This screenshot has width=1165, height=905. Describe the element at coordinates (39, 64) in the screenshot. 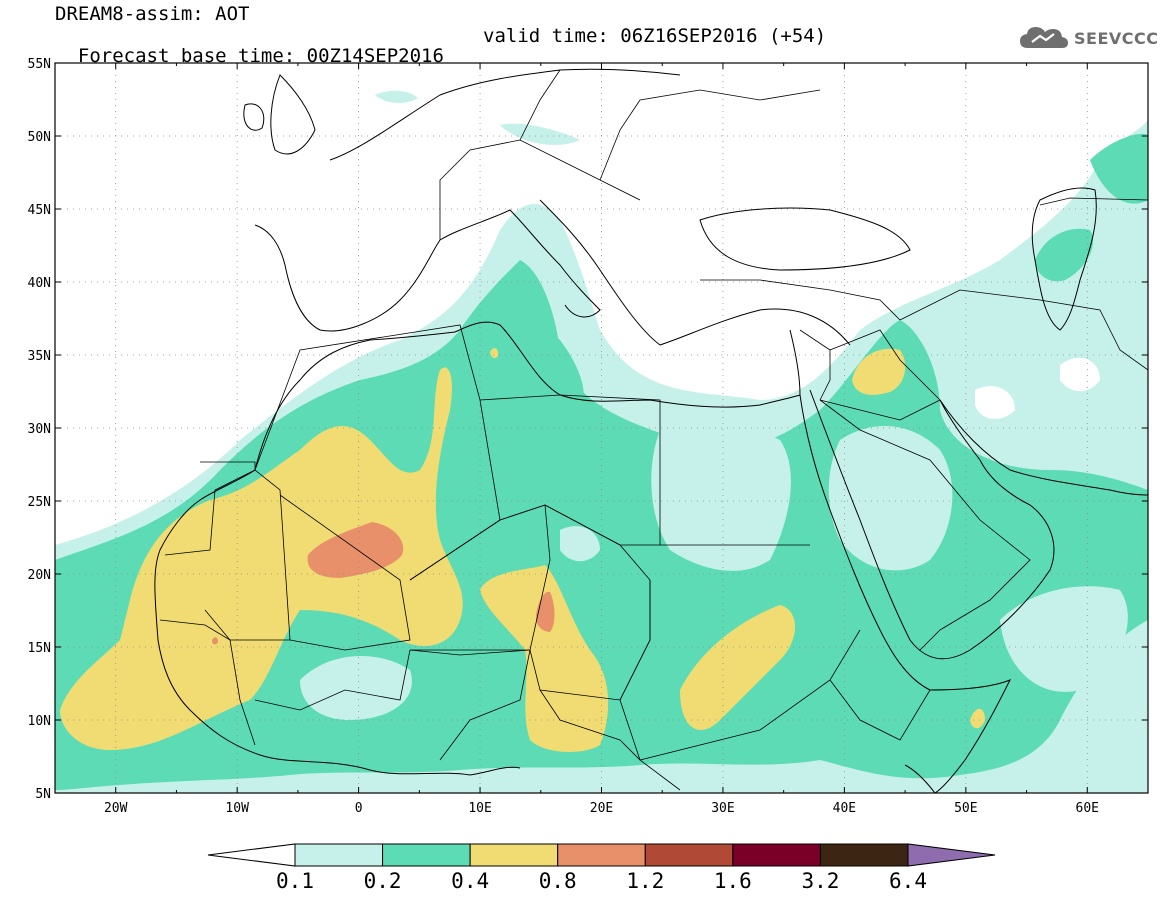

I see `lat-tick-label: 55N` at that location.